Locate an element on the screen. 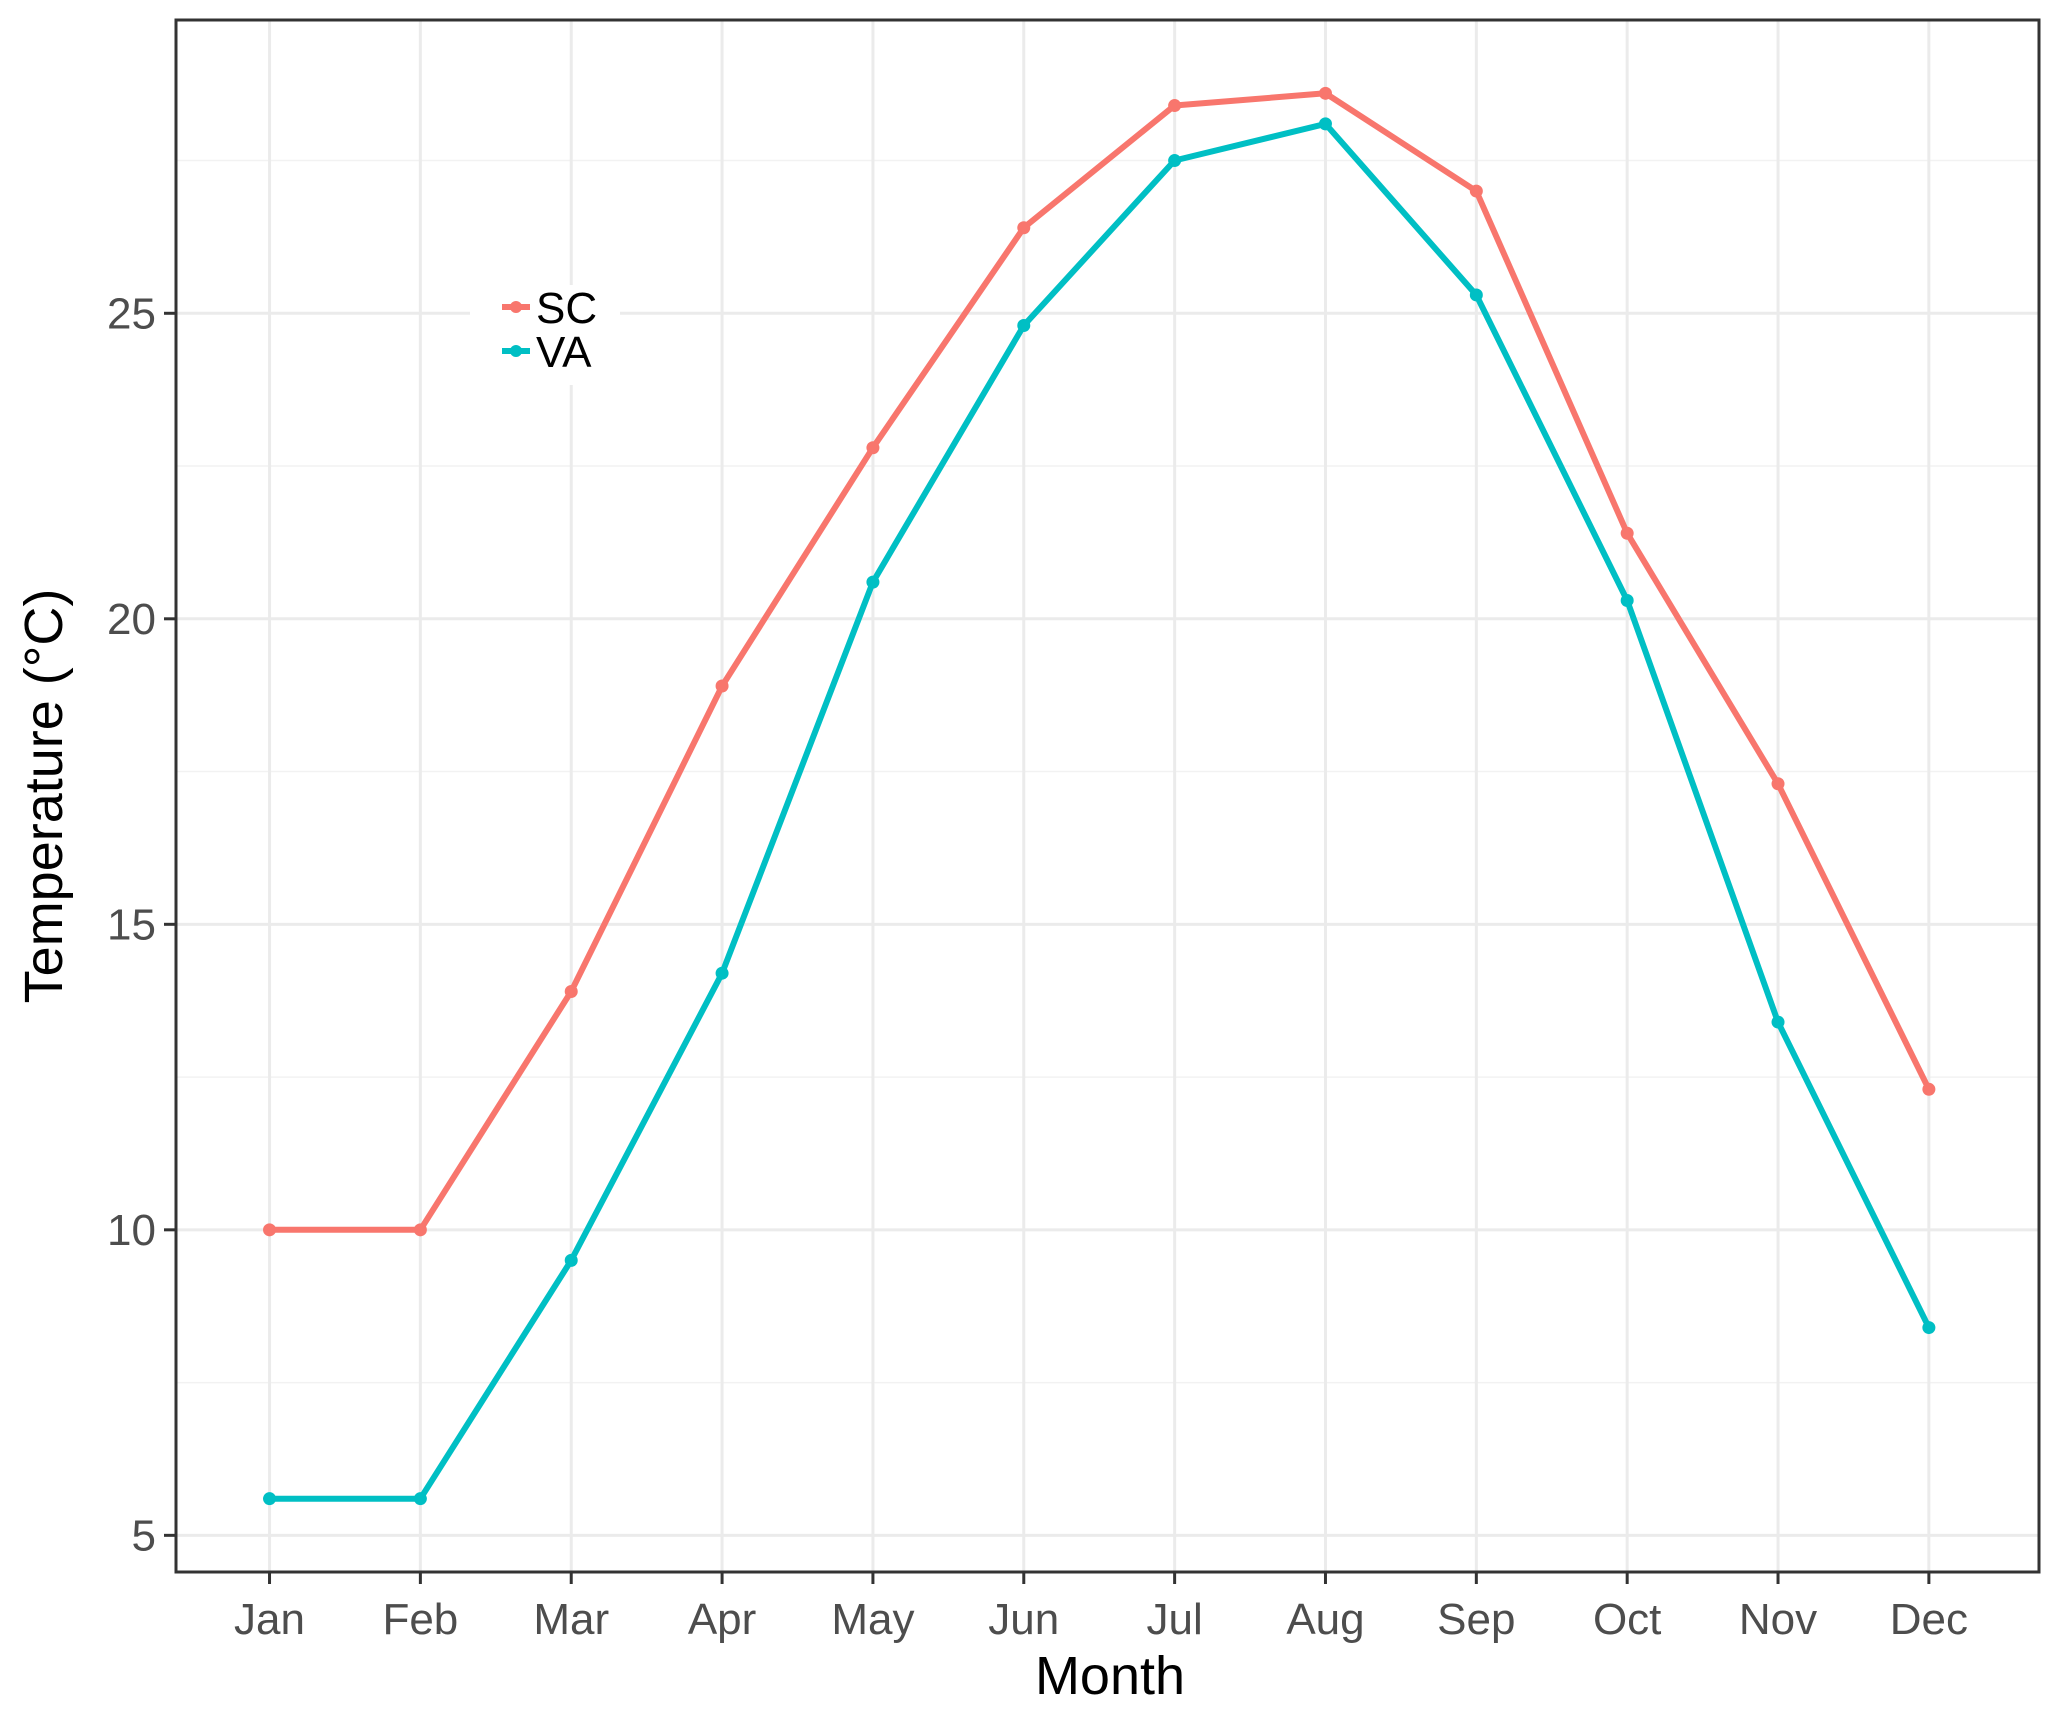 This screenshot has height=1710, width=2057. x-tick-label: Nov is located at coordinates (1778, 1619).